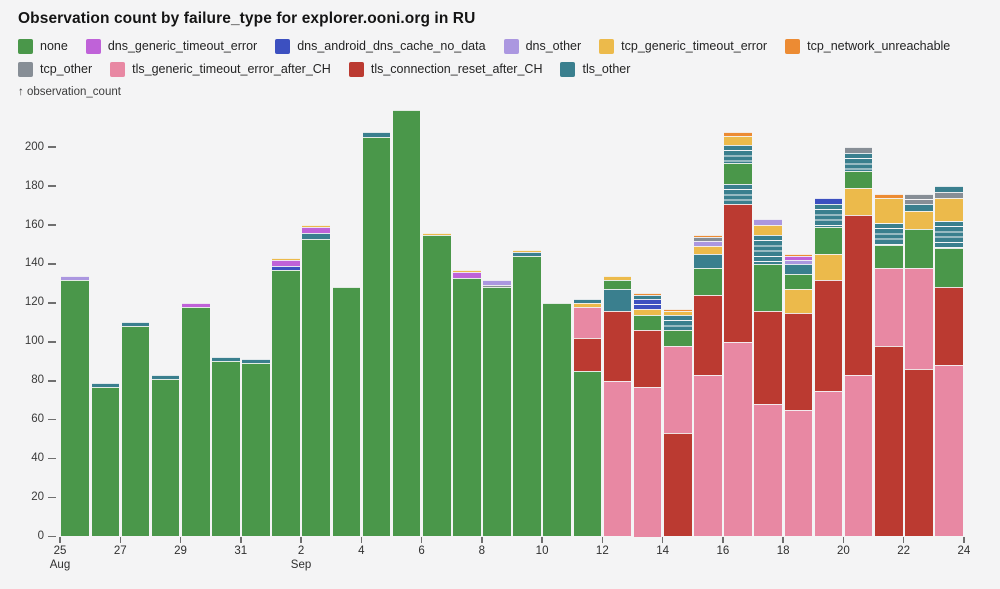 Image resolution: width=1000 pixels, height=589 pixels. Describe the element at coordinates (55, 69) in the screenshot. I see `legend-item-tcp_other: tcp_other` at that location.